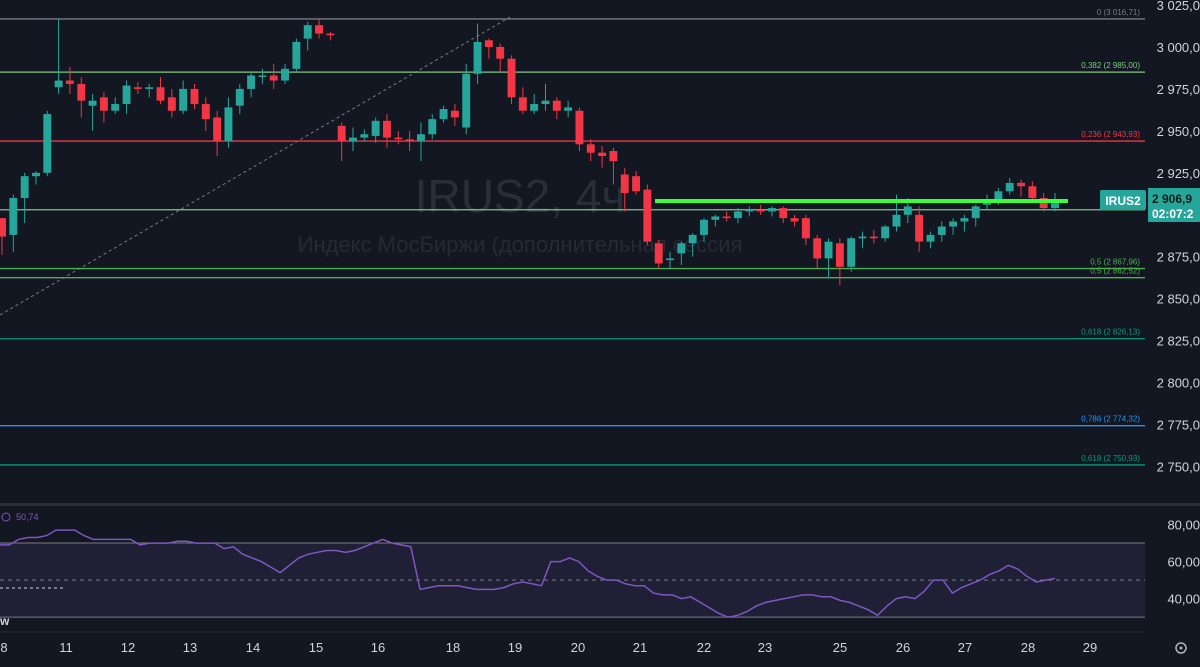  Describe the element at coordinates (3, 647) in the screenshot. I see `time-tick-label: 8` at that location.